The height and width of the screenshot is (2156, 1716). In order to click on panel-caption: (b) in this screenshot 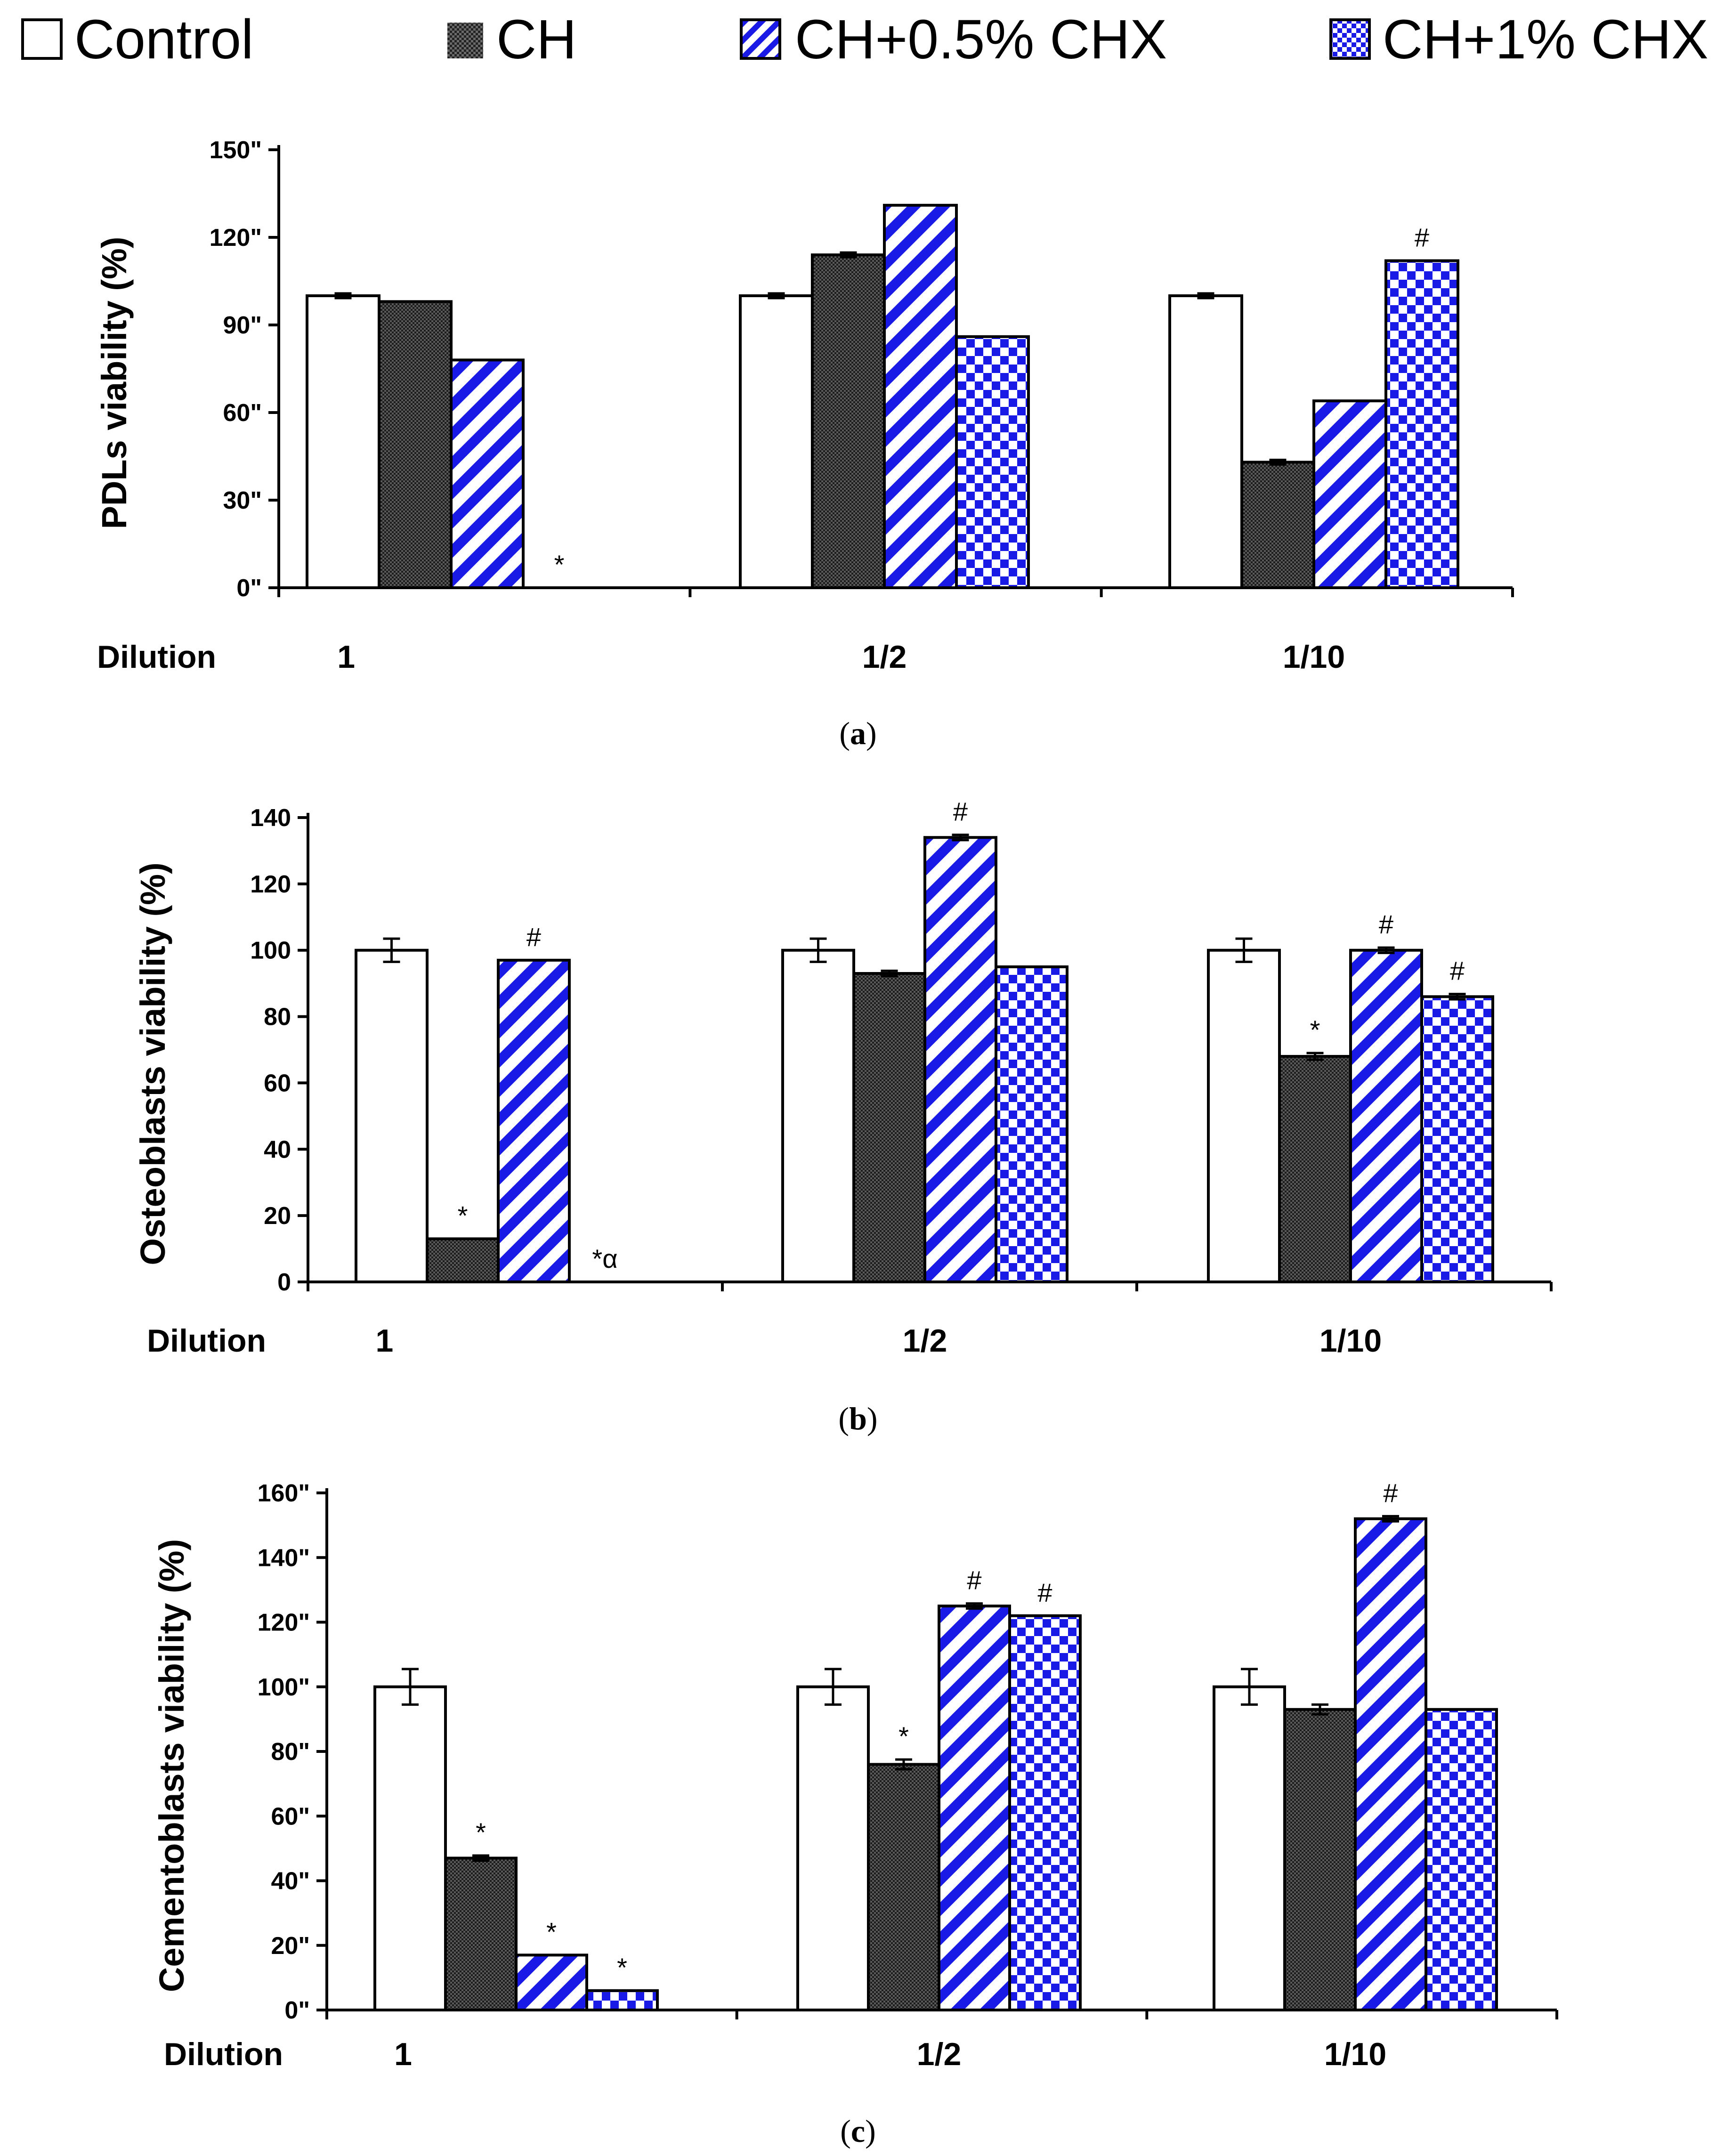, I will do `click(857, 1419)`.